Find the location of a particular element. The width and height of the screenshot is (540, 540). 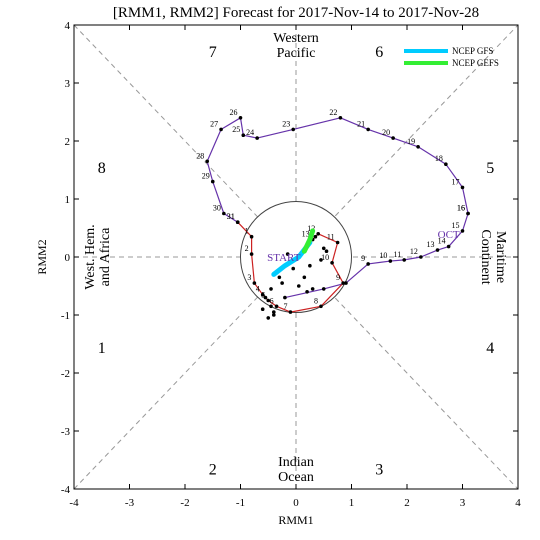

x-tick-label: -4 is located at coordinates (74, 503).